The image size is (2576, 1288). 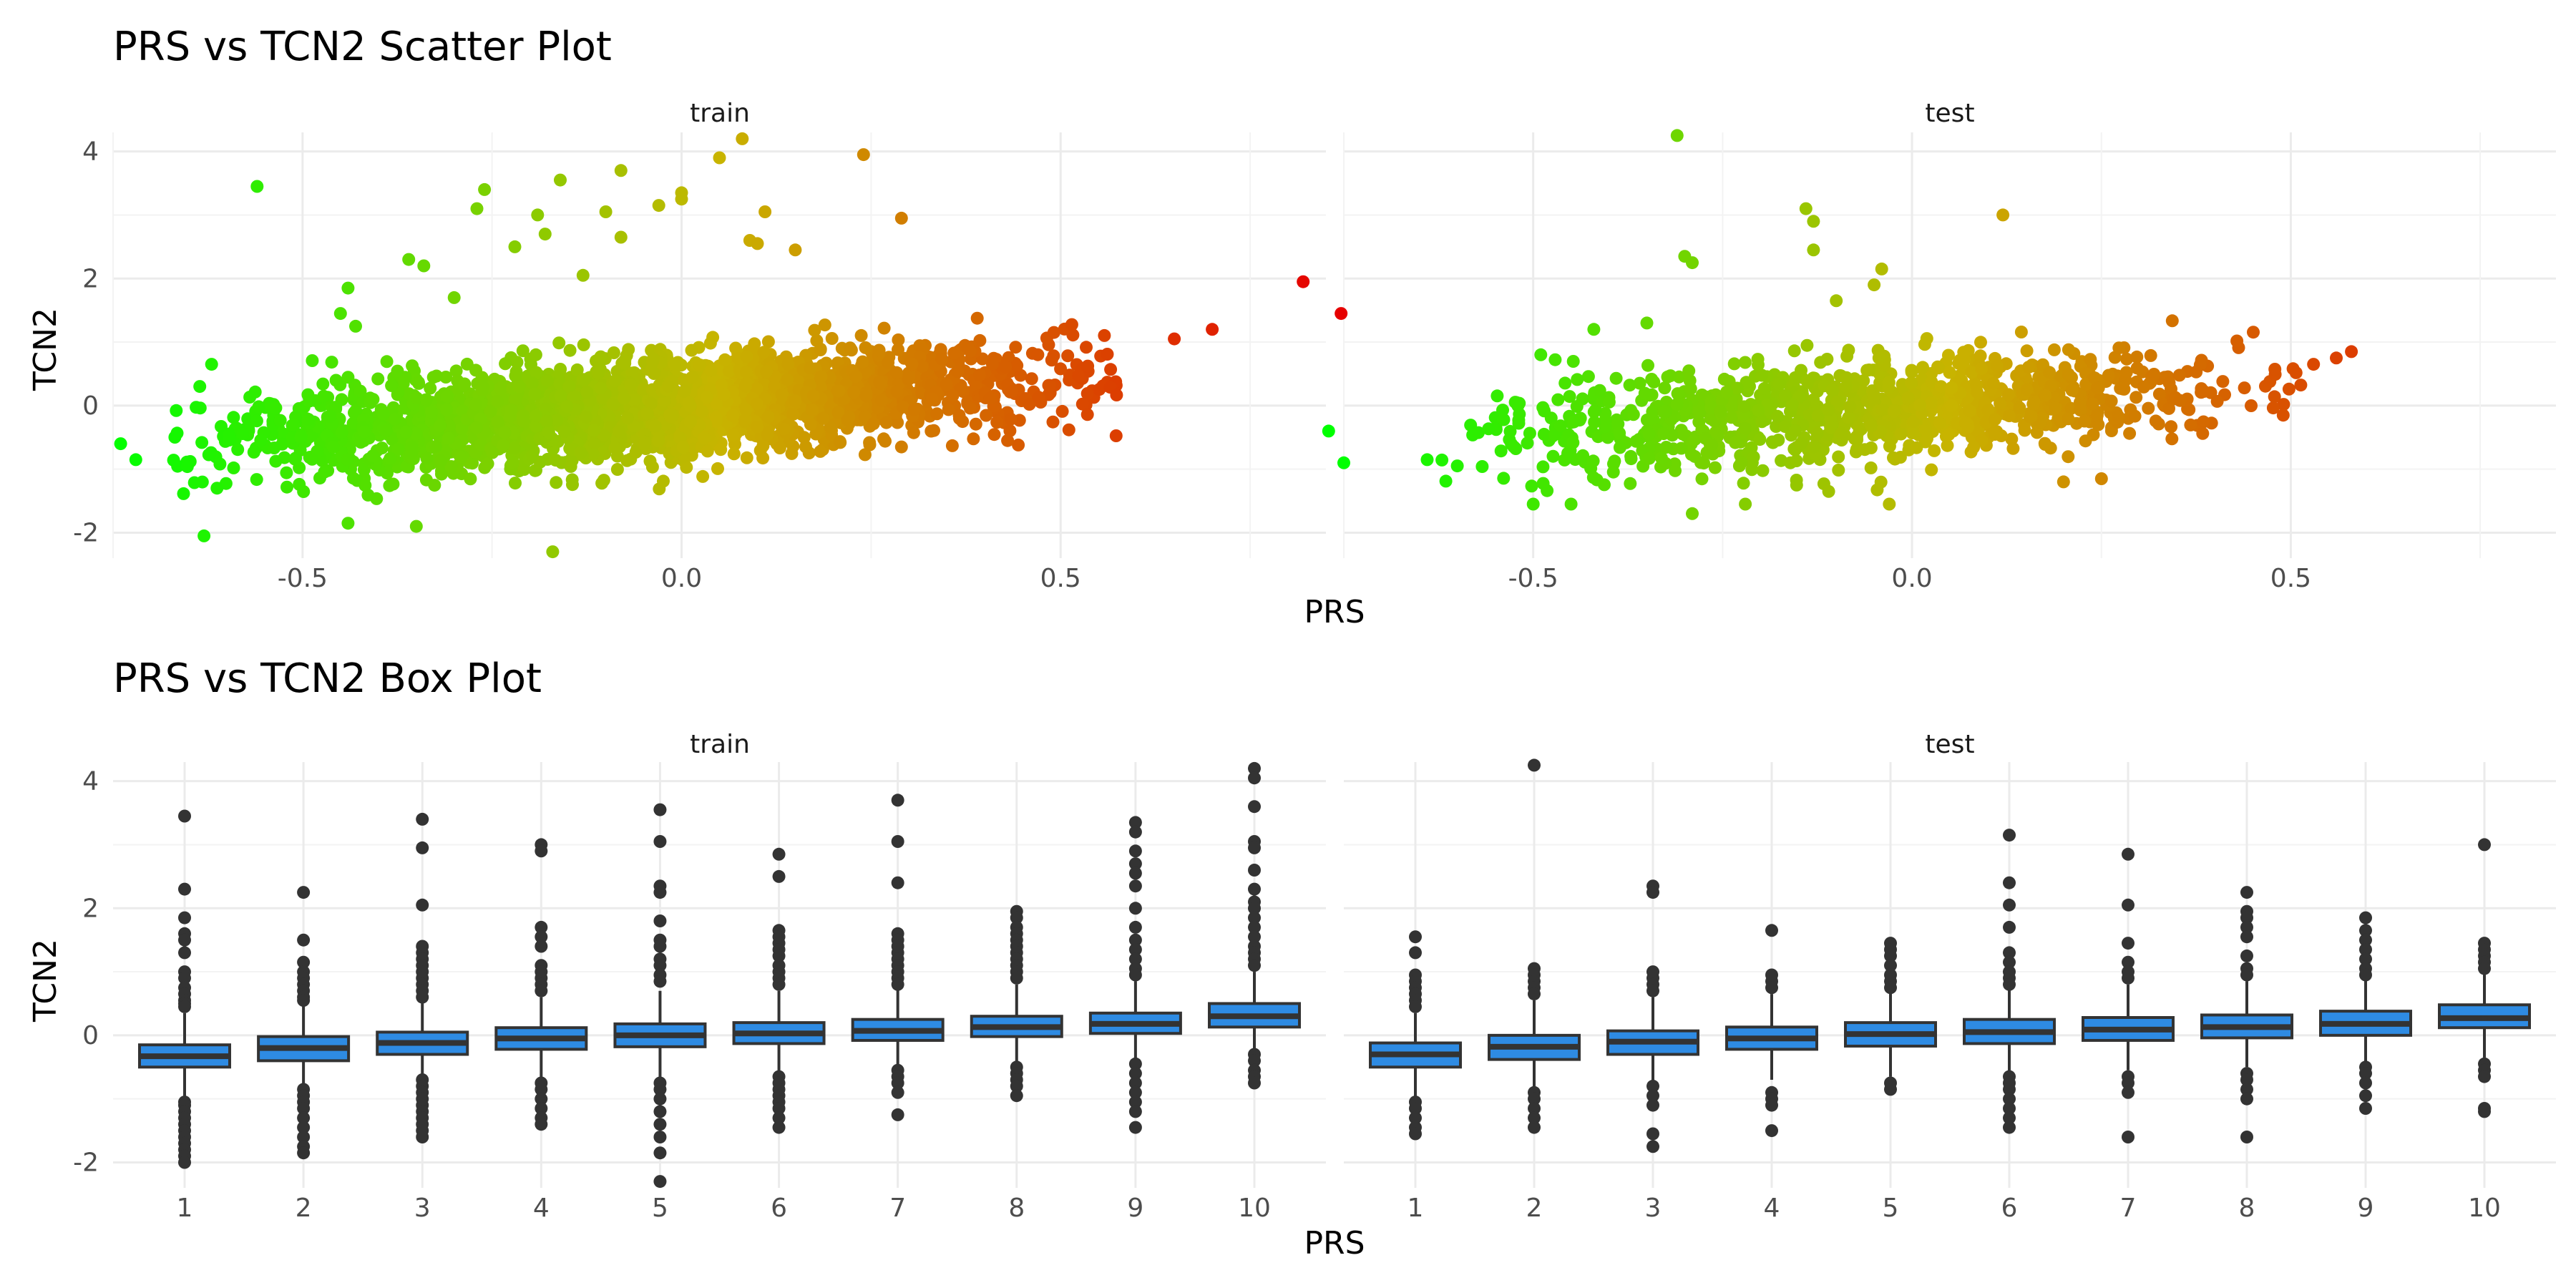 I want to click on box-x-ticks-train: 1 2 3 4 5 6 7 8 9 10, so click(x=724, y=1208).